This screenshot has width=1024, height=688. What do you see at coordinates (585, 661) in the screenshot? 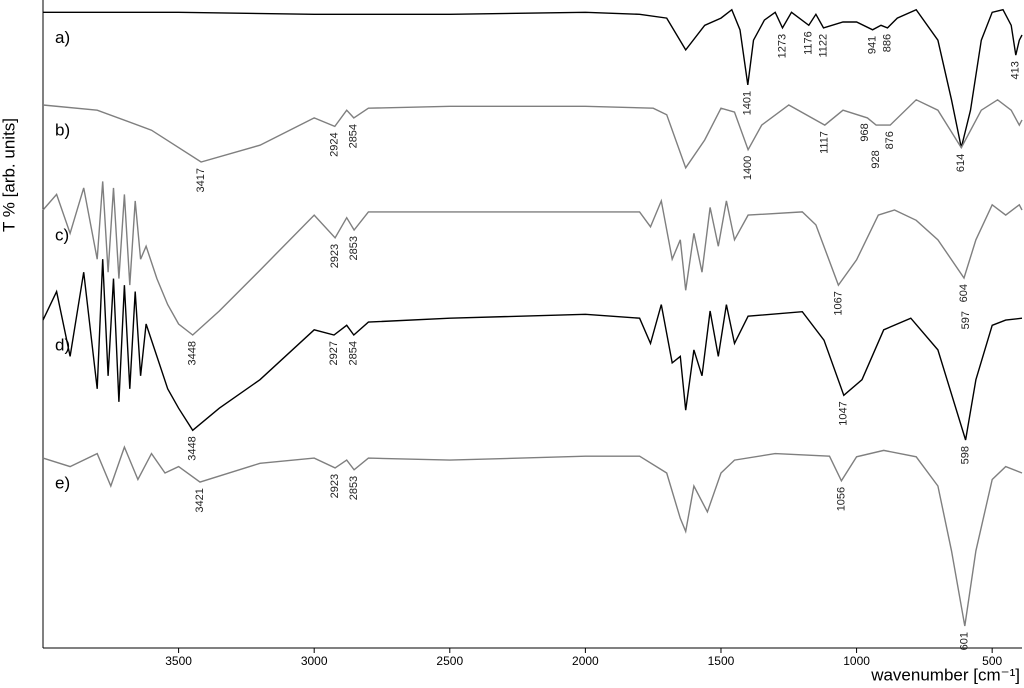
I see `x-tick-label: 2000` at bounding box center [585, 661].